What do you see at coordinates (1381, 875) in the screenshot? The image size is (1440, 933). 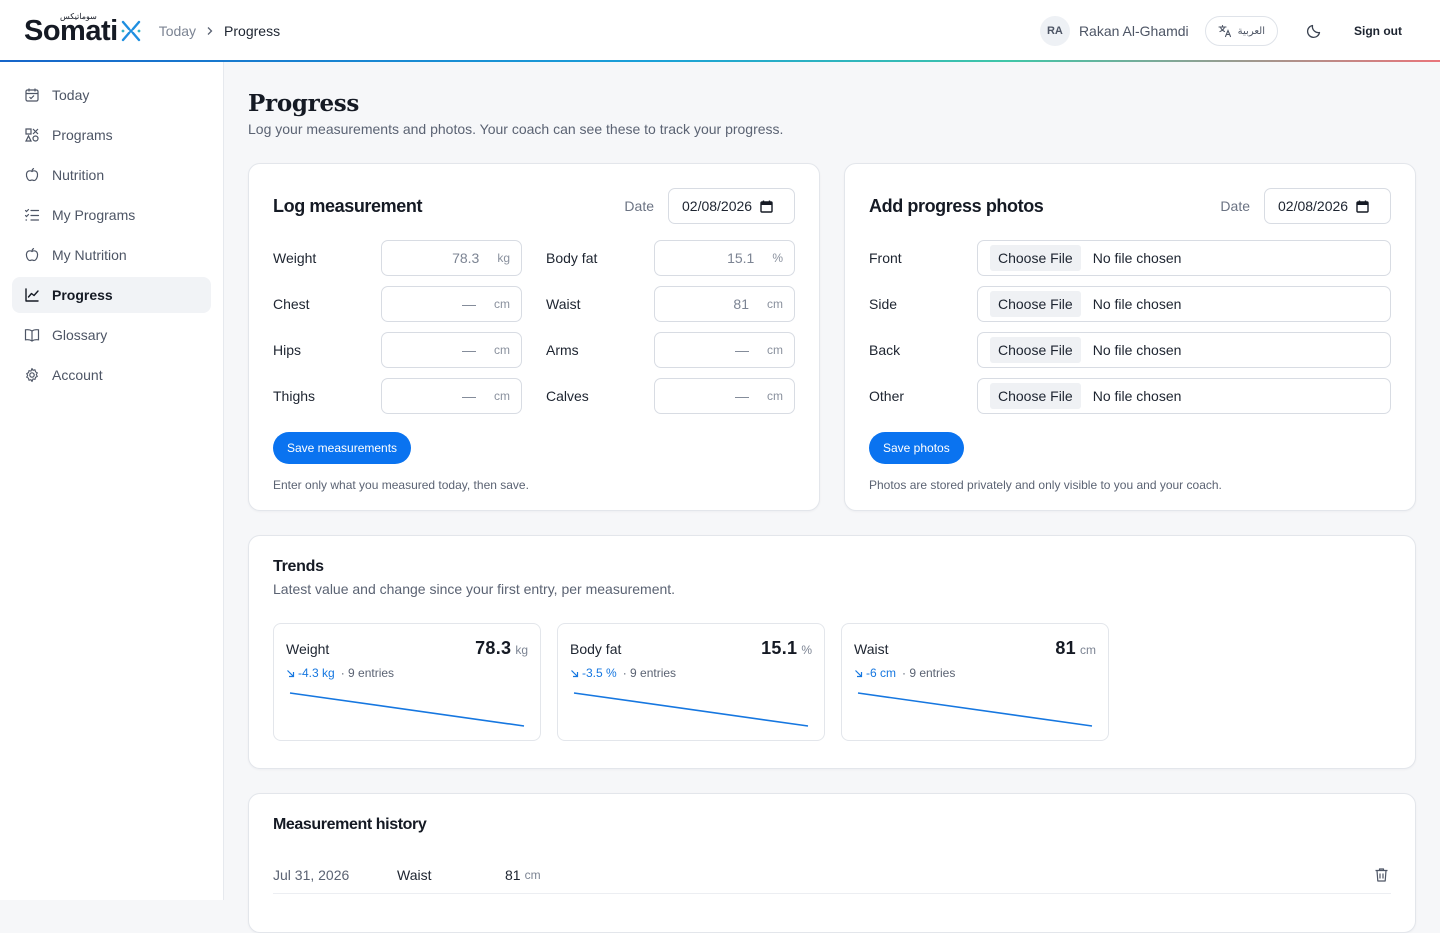 I see `delete-entry-button` at bounding box center [1381, 875].